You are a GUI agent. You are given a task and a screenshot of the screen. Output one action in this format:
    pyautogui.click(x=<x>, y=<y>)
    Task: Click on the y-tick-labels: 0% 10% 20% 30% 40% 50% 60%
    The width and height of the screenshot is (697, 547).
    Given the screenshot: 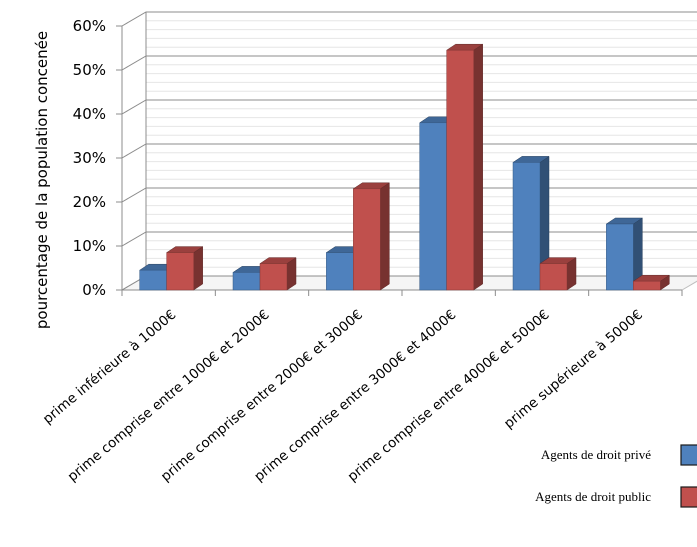 What is the action you would take?
    pyautogui.click(x=89, y=158)
    